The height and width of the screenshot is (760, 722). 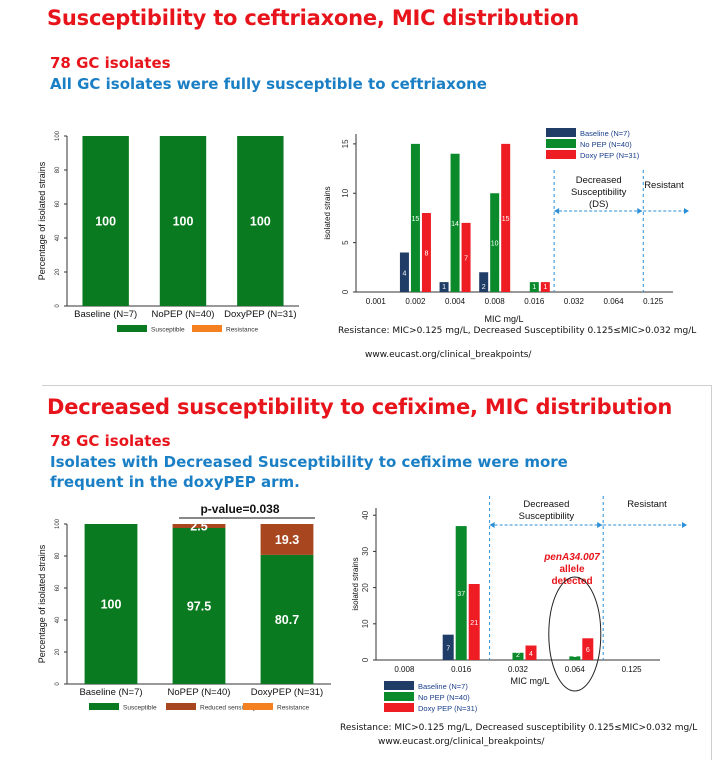 I want to click on y-axis-label: Percentage of isolated strains, so click(x=42, y=603).